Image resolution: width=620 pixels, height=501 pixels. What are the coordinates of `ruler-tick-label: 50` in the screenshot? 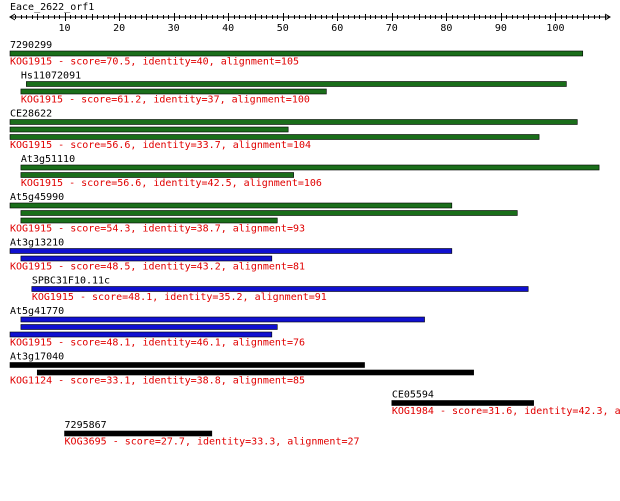 It's located at (283, 28).